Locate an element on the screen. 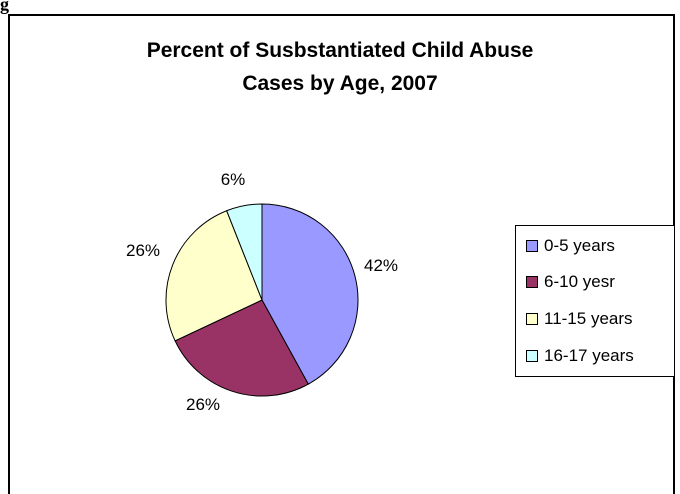  legend-swatch-11-15-years is located at coordinates (532, 319).